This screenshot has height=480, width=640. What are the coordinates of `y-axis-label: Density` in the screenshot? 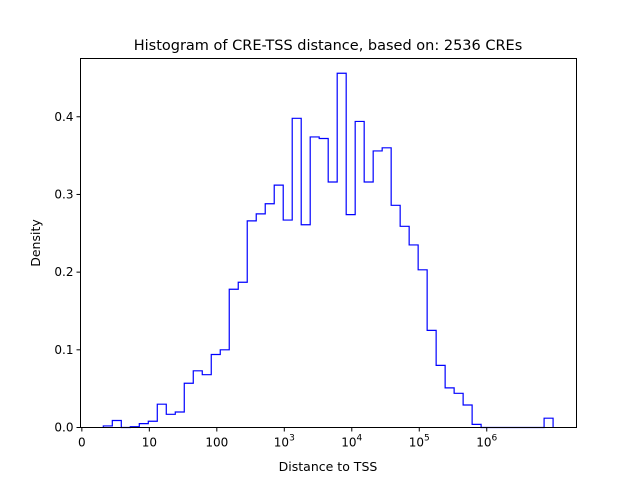 It's located at (35, 243).